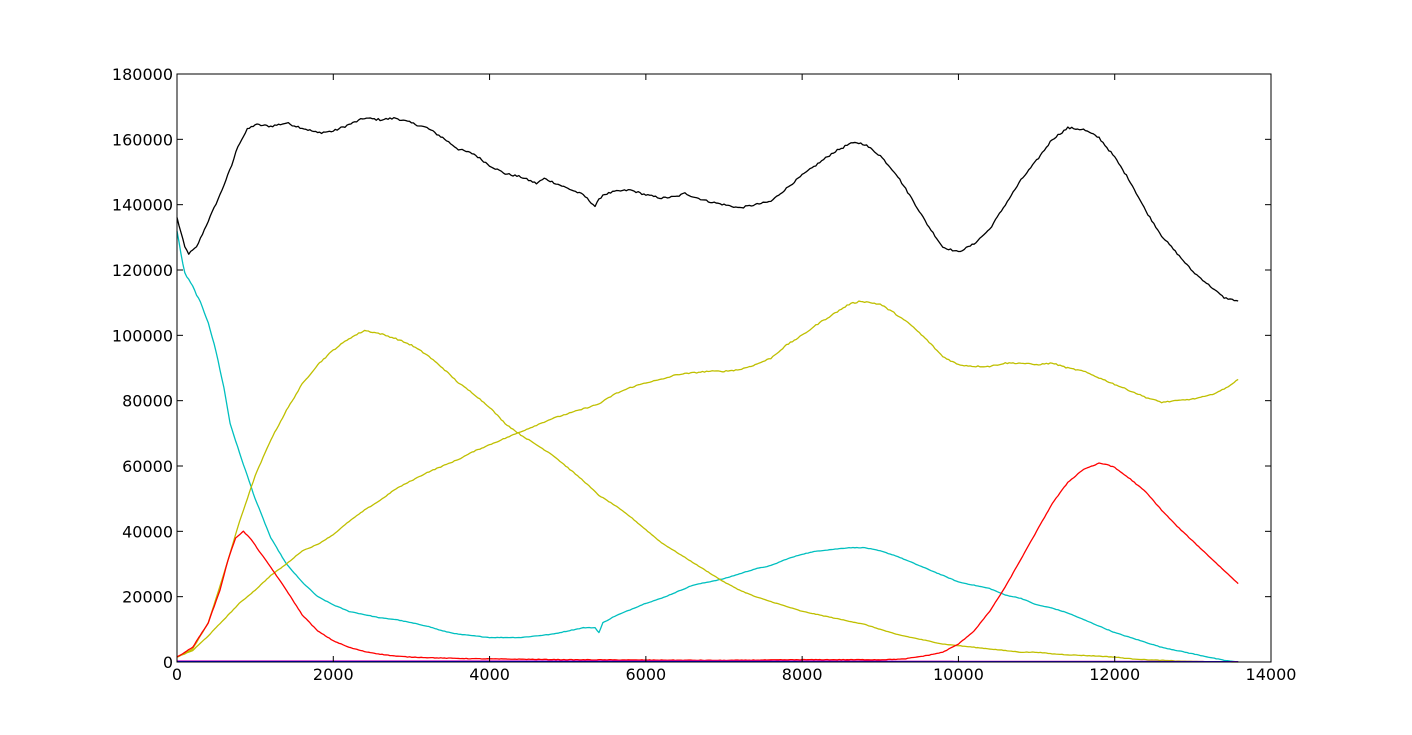 Image resolution: width=1412 pixels, height=735 pixels. What do you see at coordinates (147, 531) in the screenshot?
I see `y-tick-label: 40000` at bounding box center [147, 531].